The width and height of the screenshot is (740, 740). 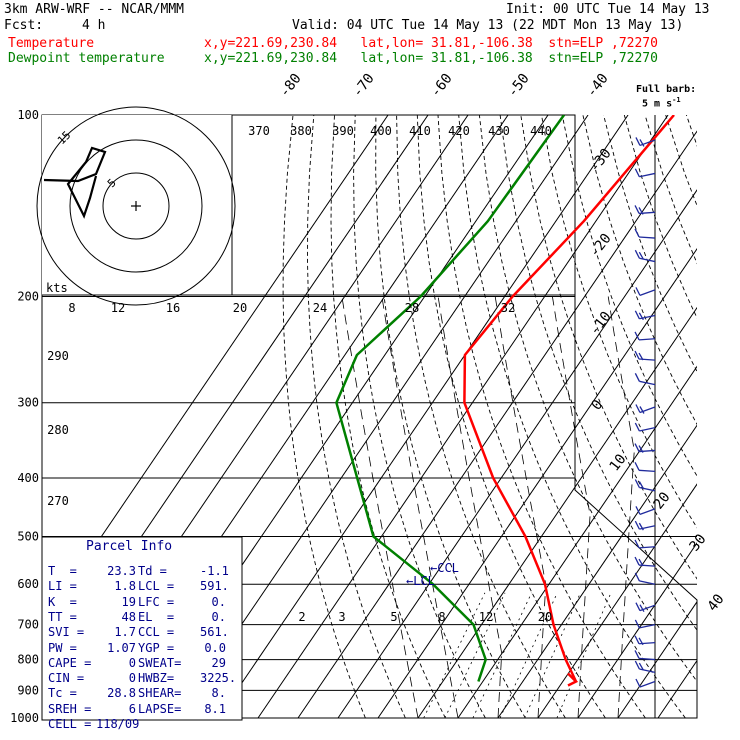 I want to click on pressure-tick-label: 900, so click(x=28, y=690).